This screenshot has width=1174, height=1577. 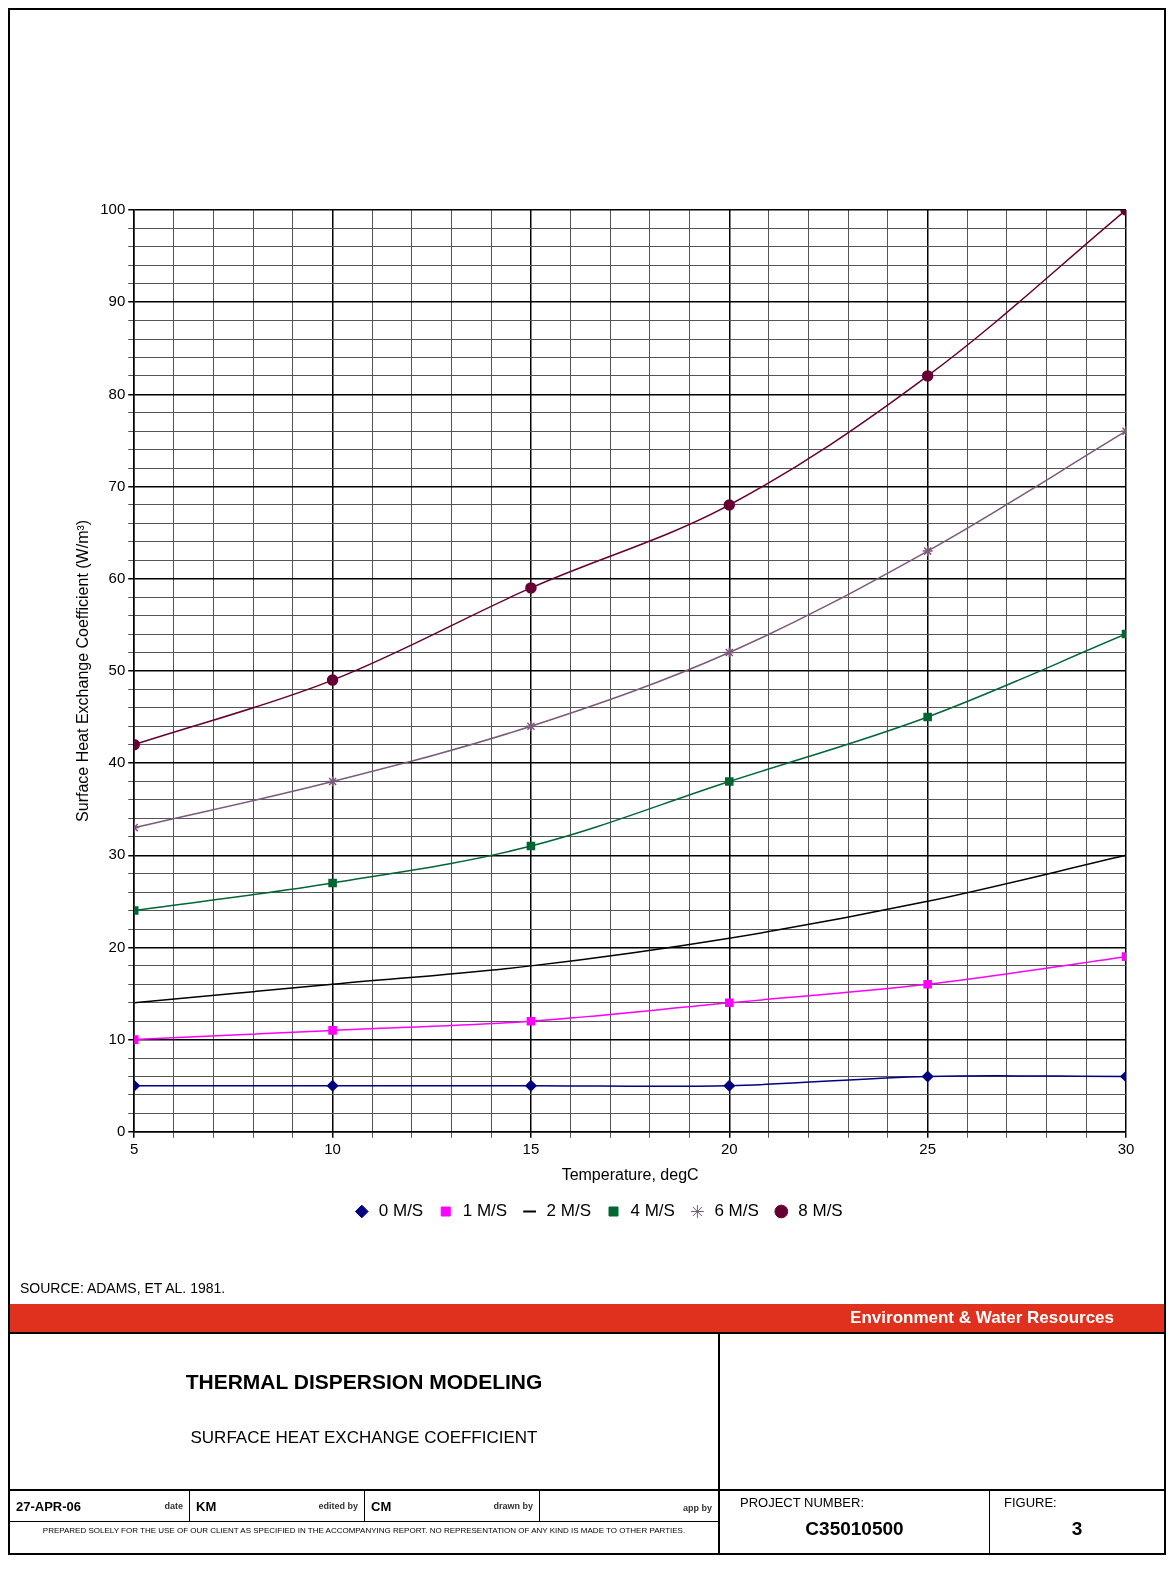 What do you see at coordinates (630, 1174) in the screenshot?
I see `x-axis-title: Temperature, degC` at bounding box center [630, 1174].